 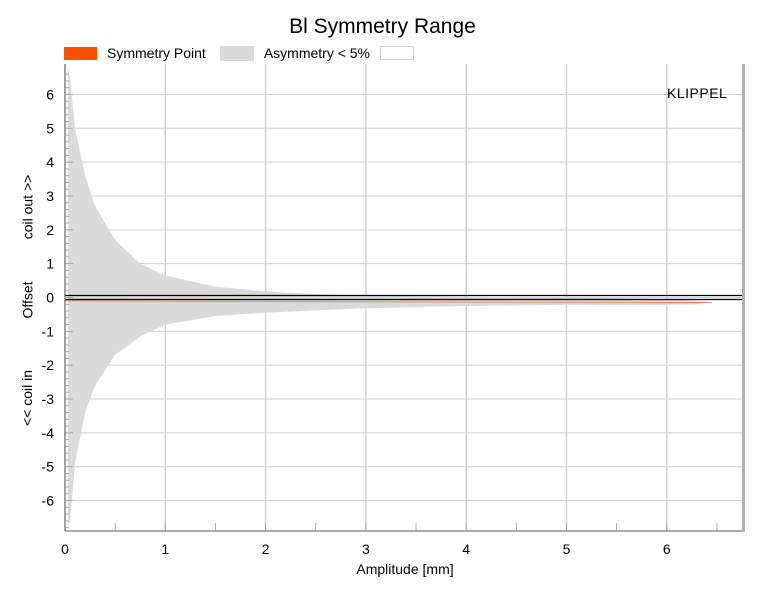 What do you see at coordinates (27, 398) in the screenshot?
I see `y-axis-label-lower: << coil in` at bounding box center [27, 398].